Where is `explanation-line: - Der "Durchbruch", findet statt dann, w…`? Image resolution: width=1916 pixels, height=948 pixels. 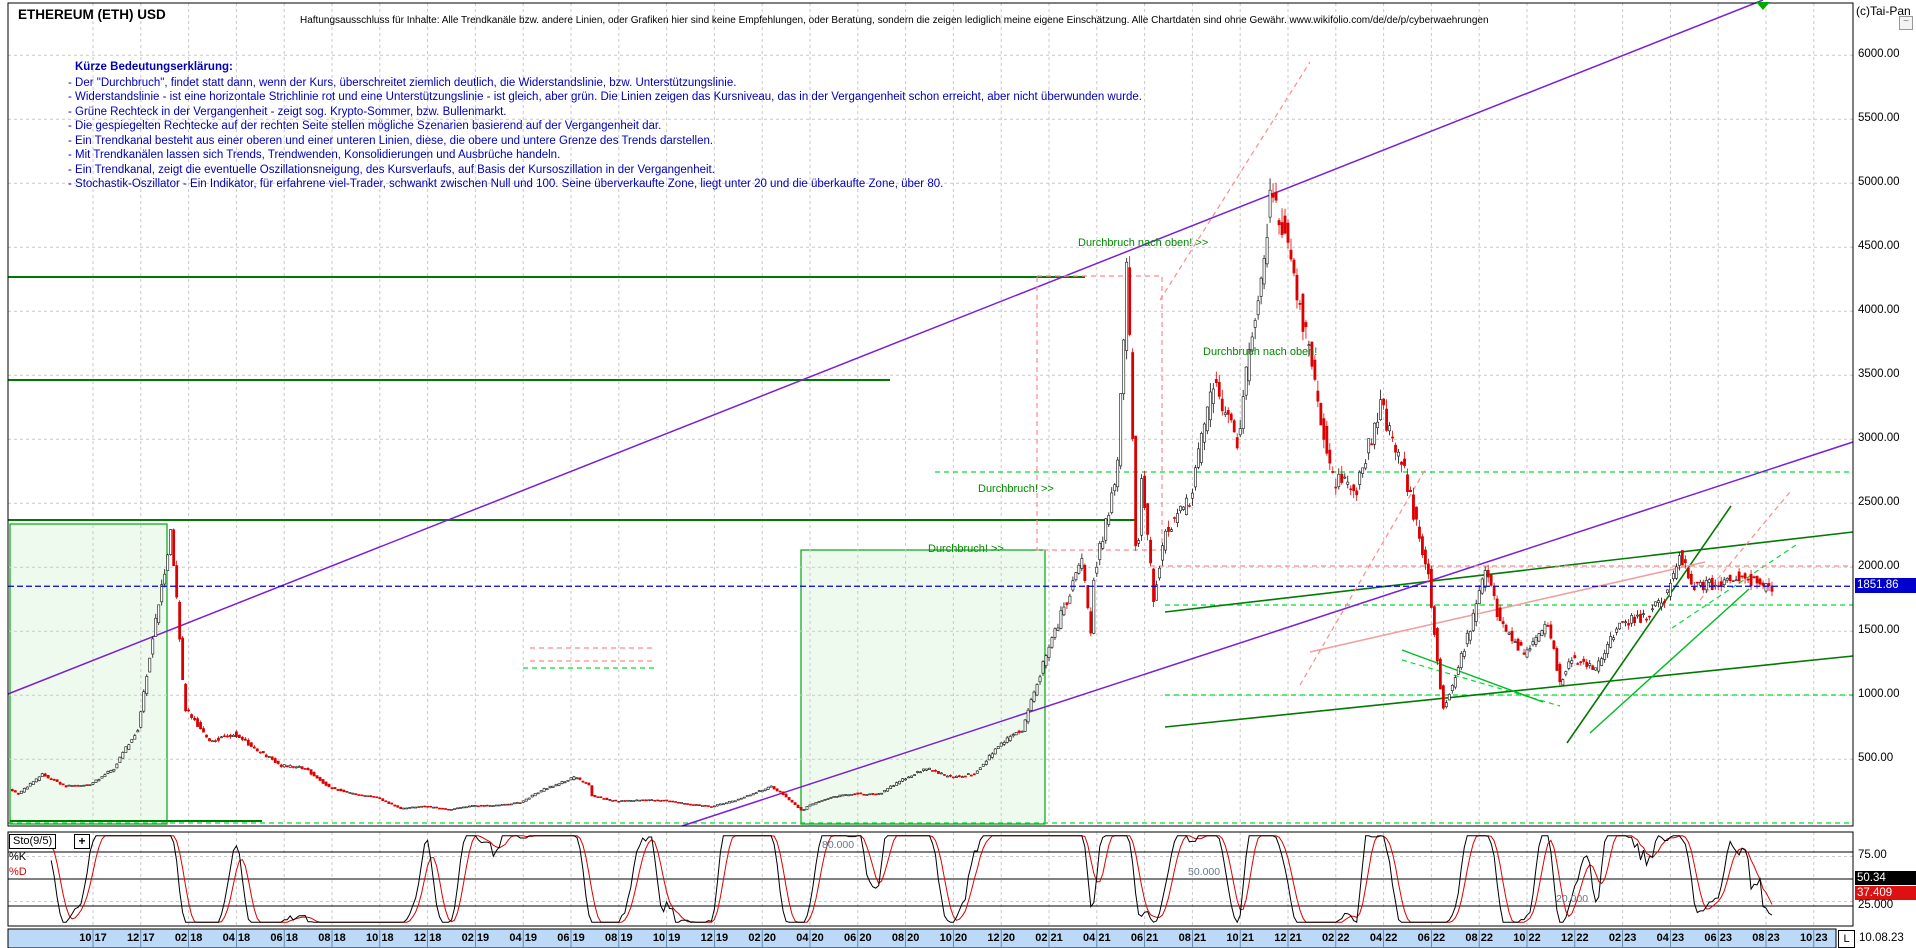 explanation-line: - Der "Durchbruch", findet statt dann, w… is located at coordinates (402, 83).